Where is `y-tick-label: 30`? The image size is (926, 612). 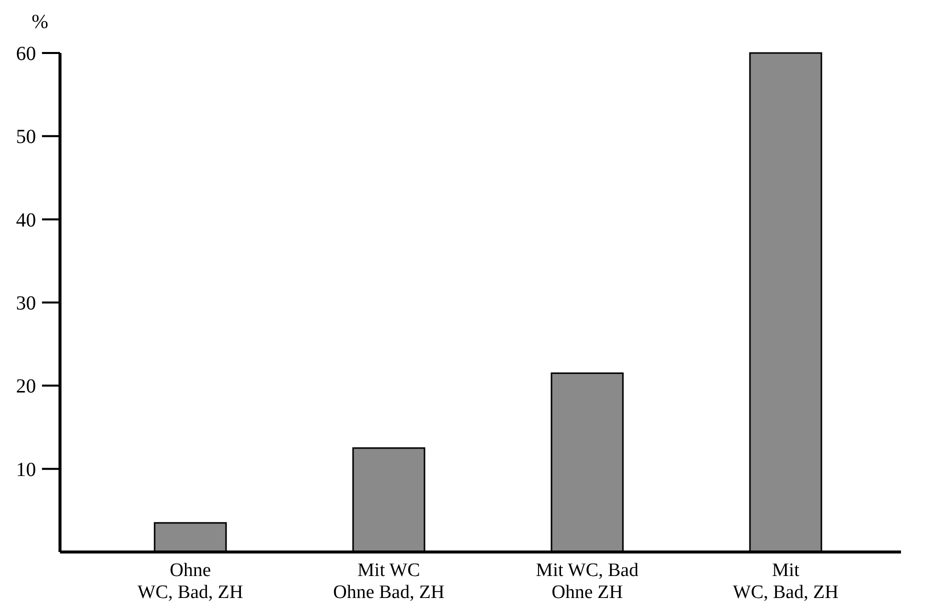 y-tick-label: 30 is located at coordinates (26, 303).